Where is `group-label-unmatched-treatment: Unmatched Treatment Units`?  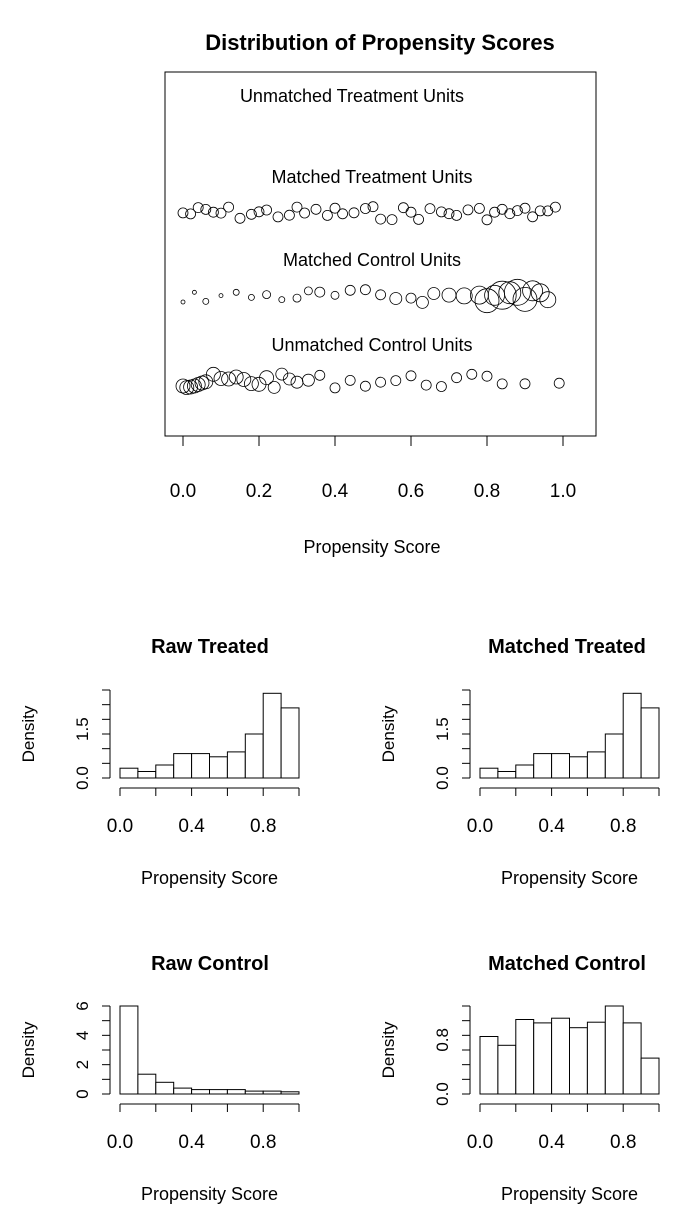 group-label-unmatched-treatment: Unmatched Treatment Units is located at coordinates (352, 96).